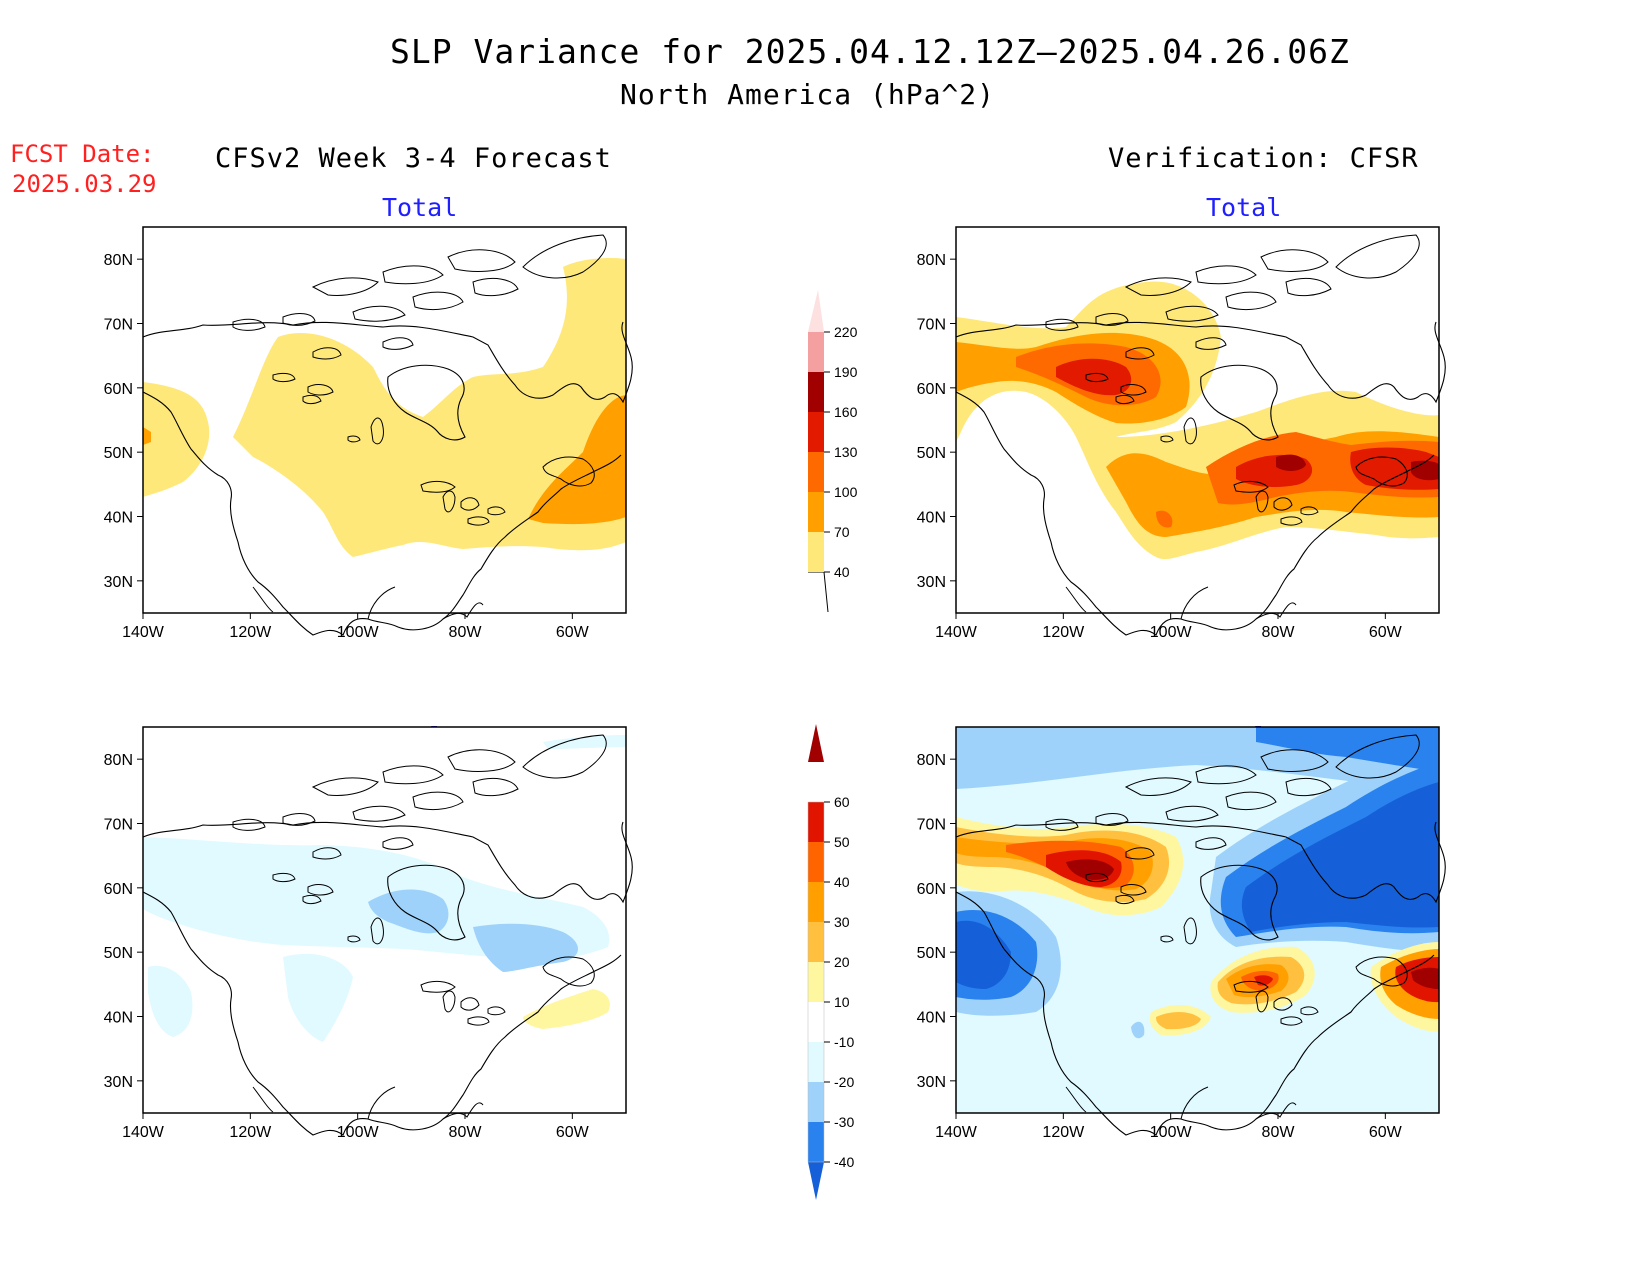 This screenshot has height=1275, width=1650. I want to click on colorbar-total-label: 220, so click(846, 332).